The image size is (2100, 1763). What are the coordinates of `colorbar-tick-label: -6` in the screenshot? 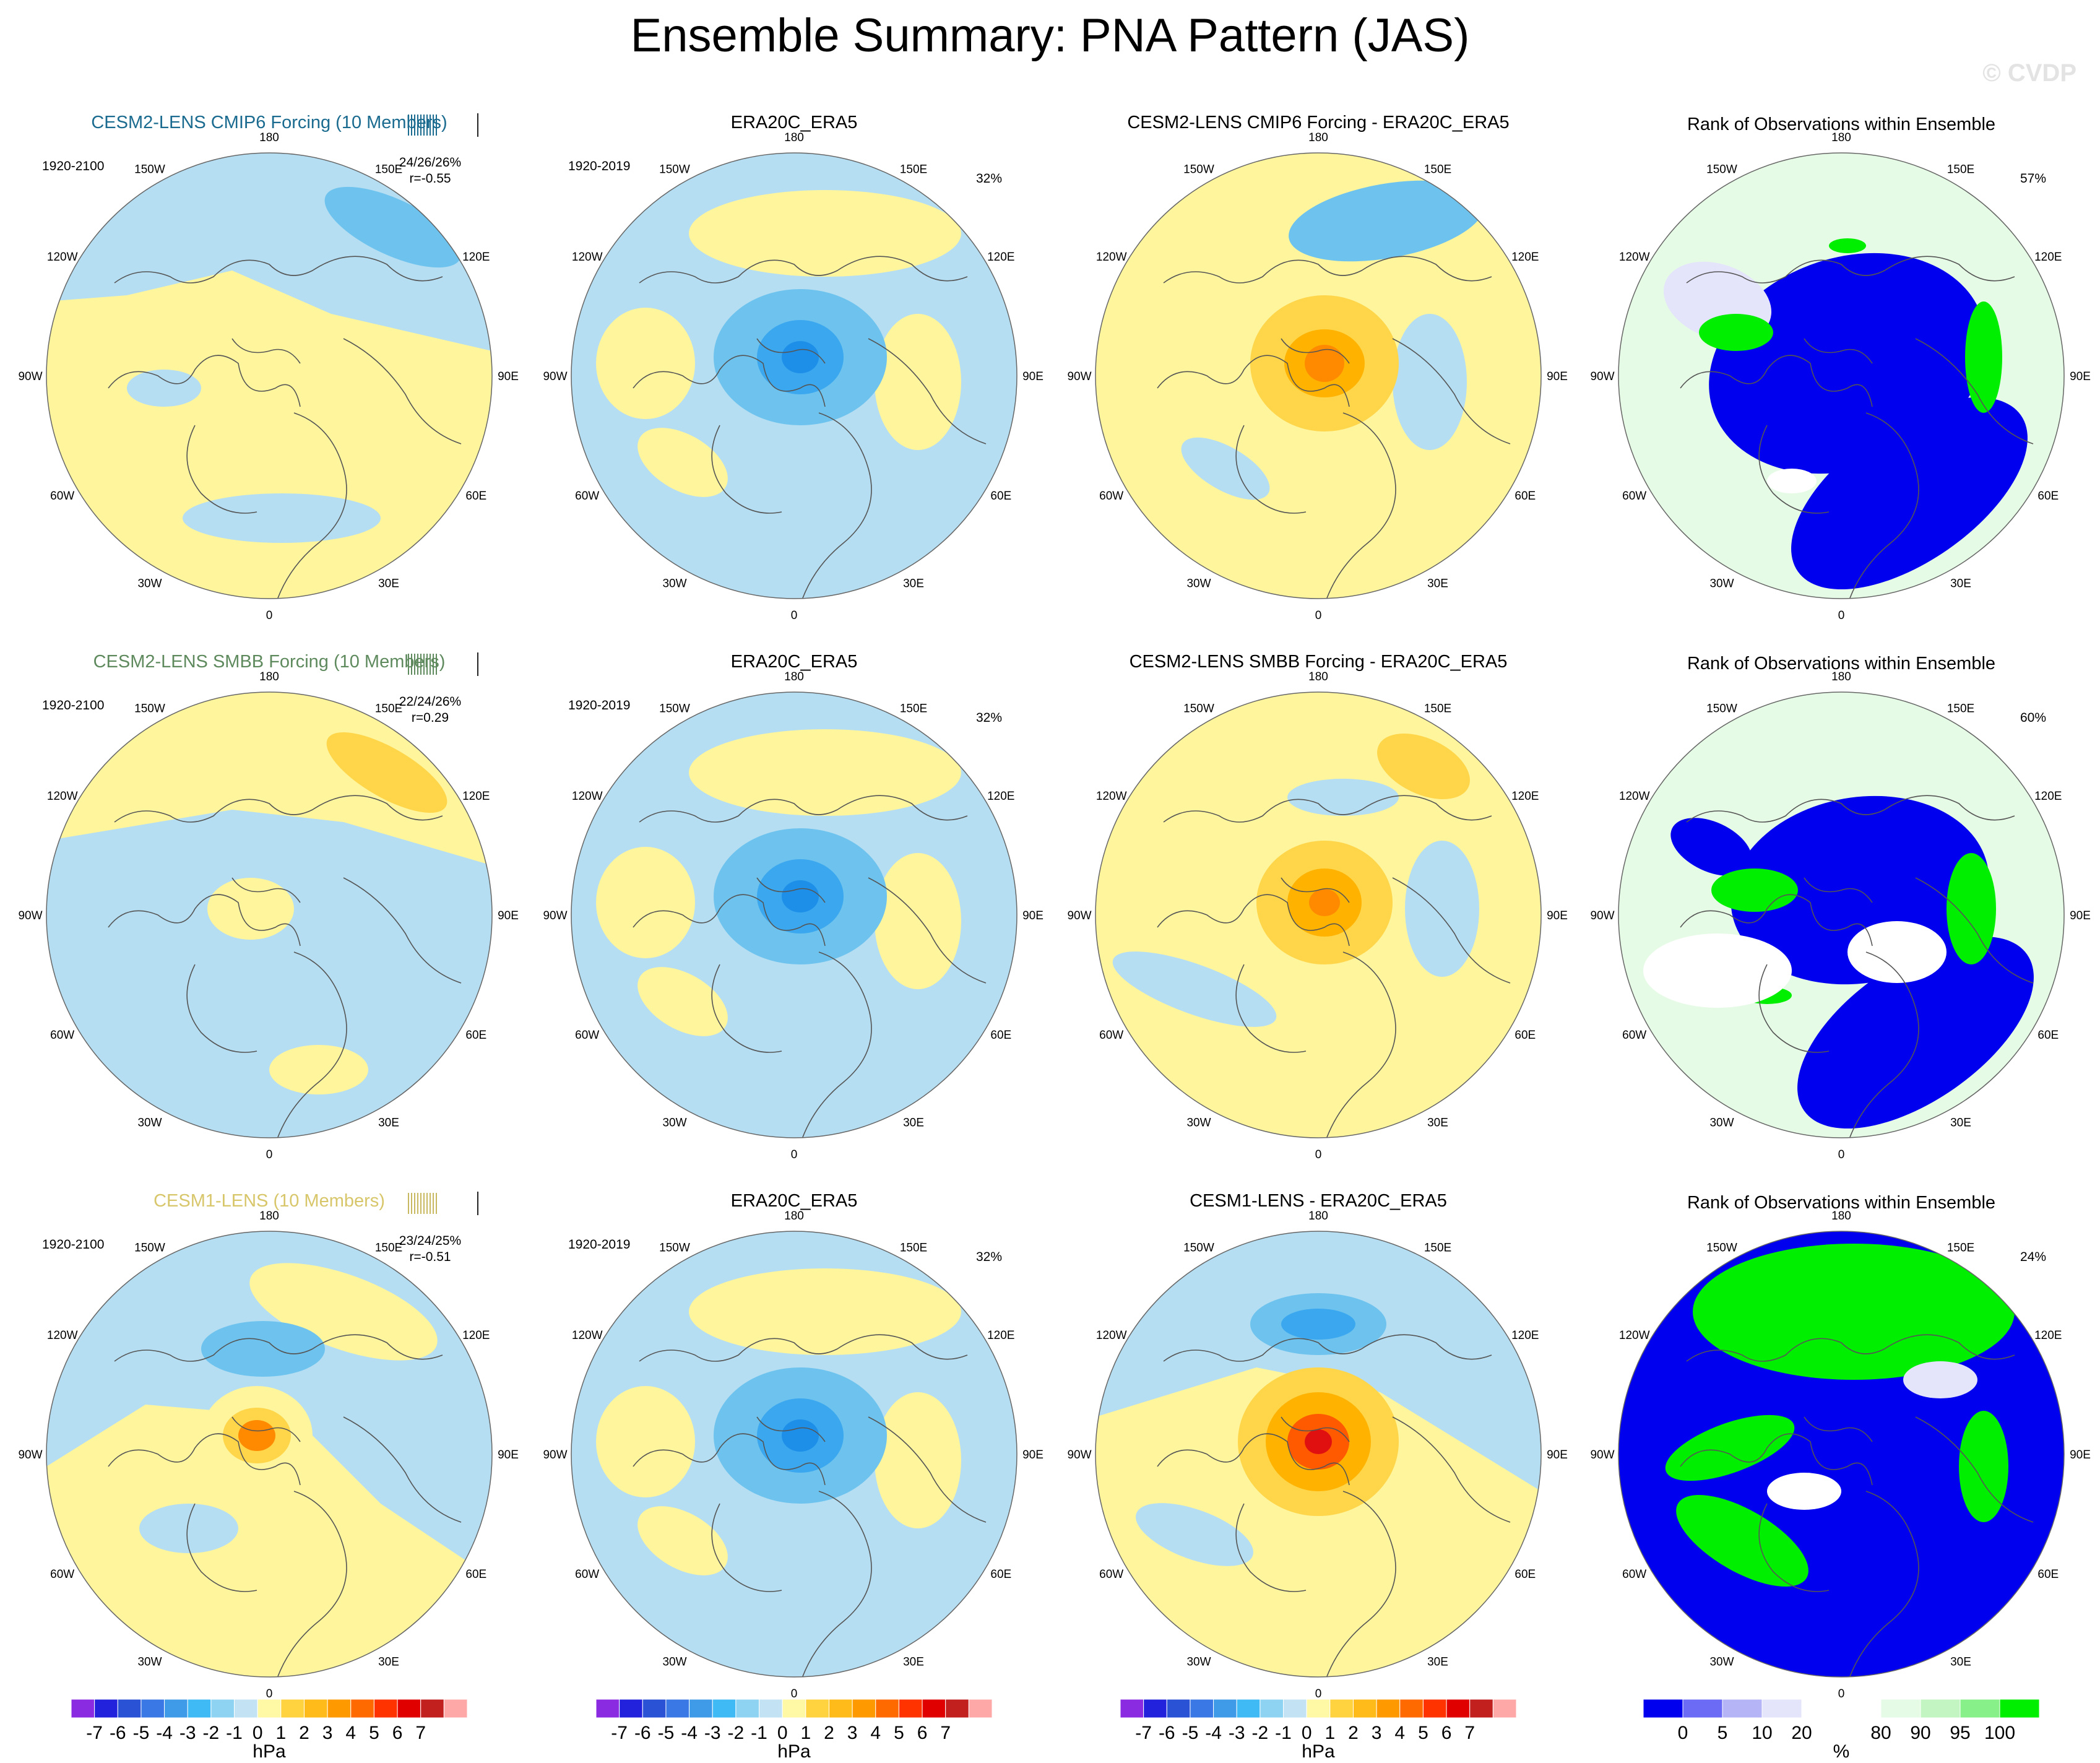 It's located at (1167, 1733).